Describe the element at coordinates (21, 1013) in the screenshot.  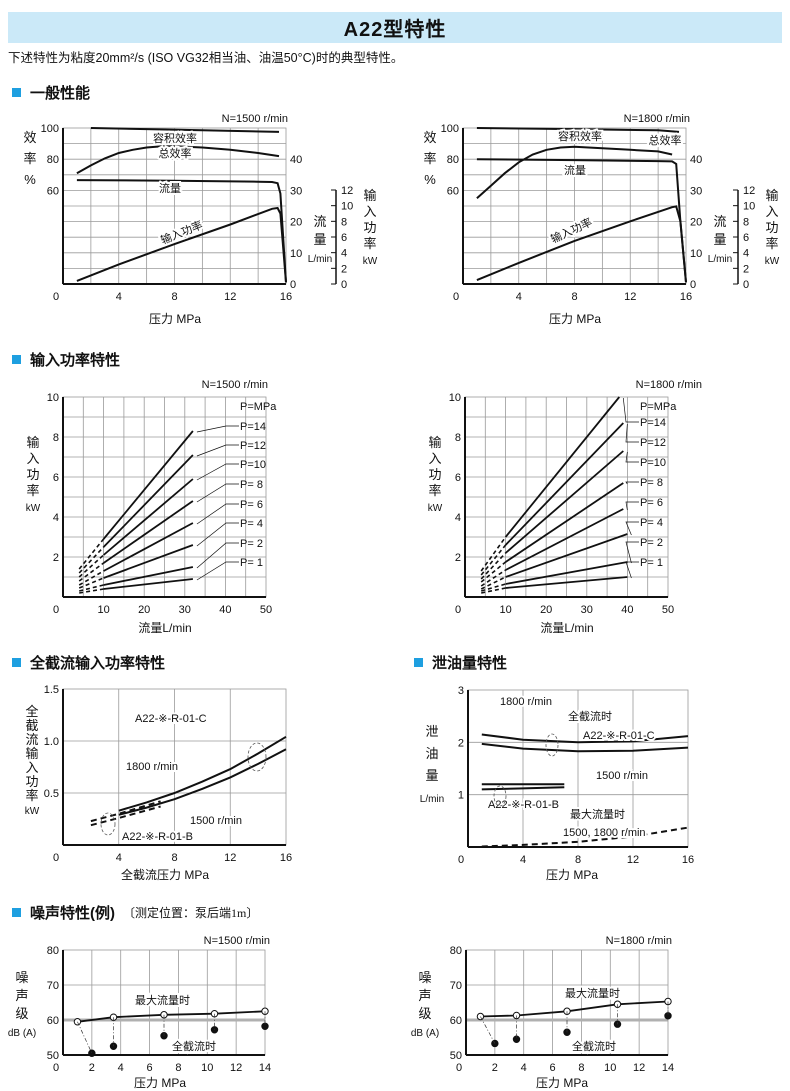
I see `y-axis-label: 级` at that location.